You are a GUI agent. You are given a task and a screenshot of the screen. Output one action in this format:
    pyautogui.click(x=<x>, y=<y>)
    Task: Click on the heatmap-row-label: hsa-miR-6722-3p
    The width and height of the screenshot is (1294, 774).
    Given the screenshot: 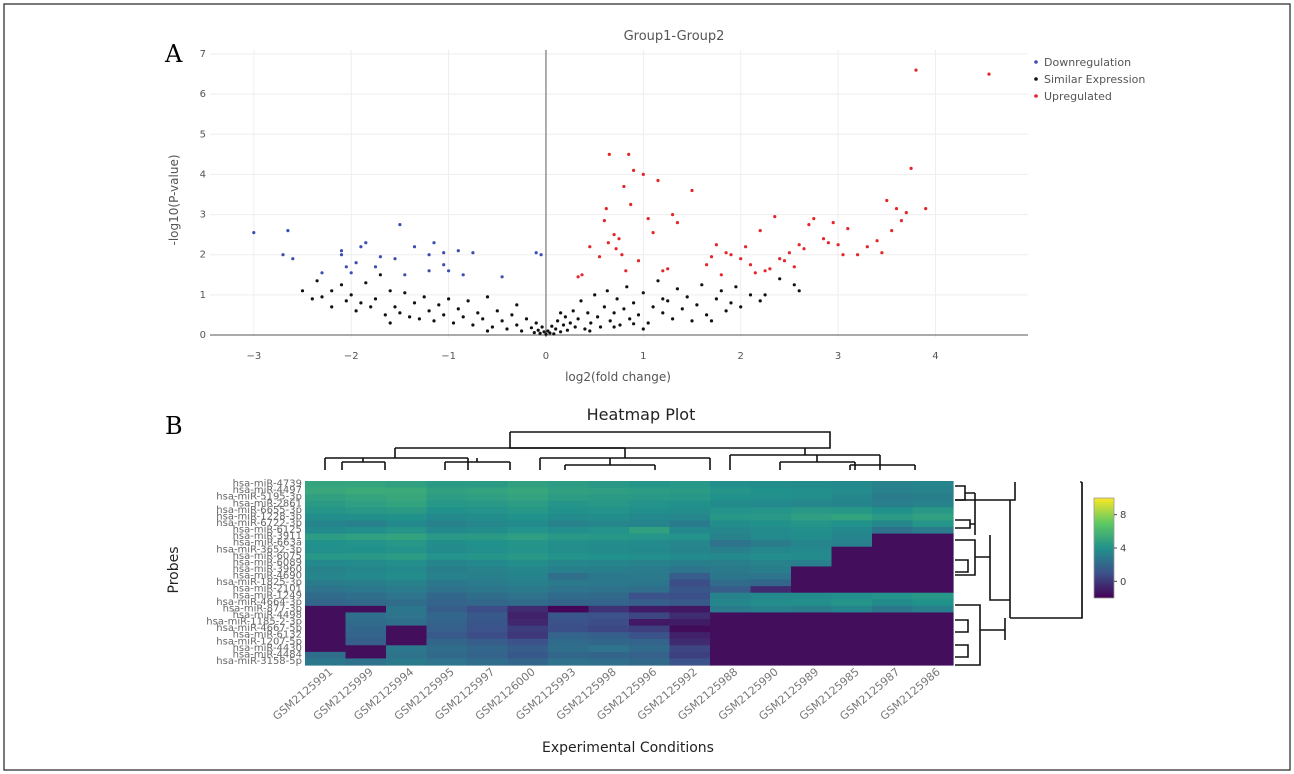 What is the action you would take?
    pyautogui.click(x=259, y=523)
    